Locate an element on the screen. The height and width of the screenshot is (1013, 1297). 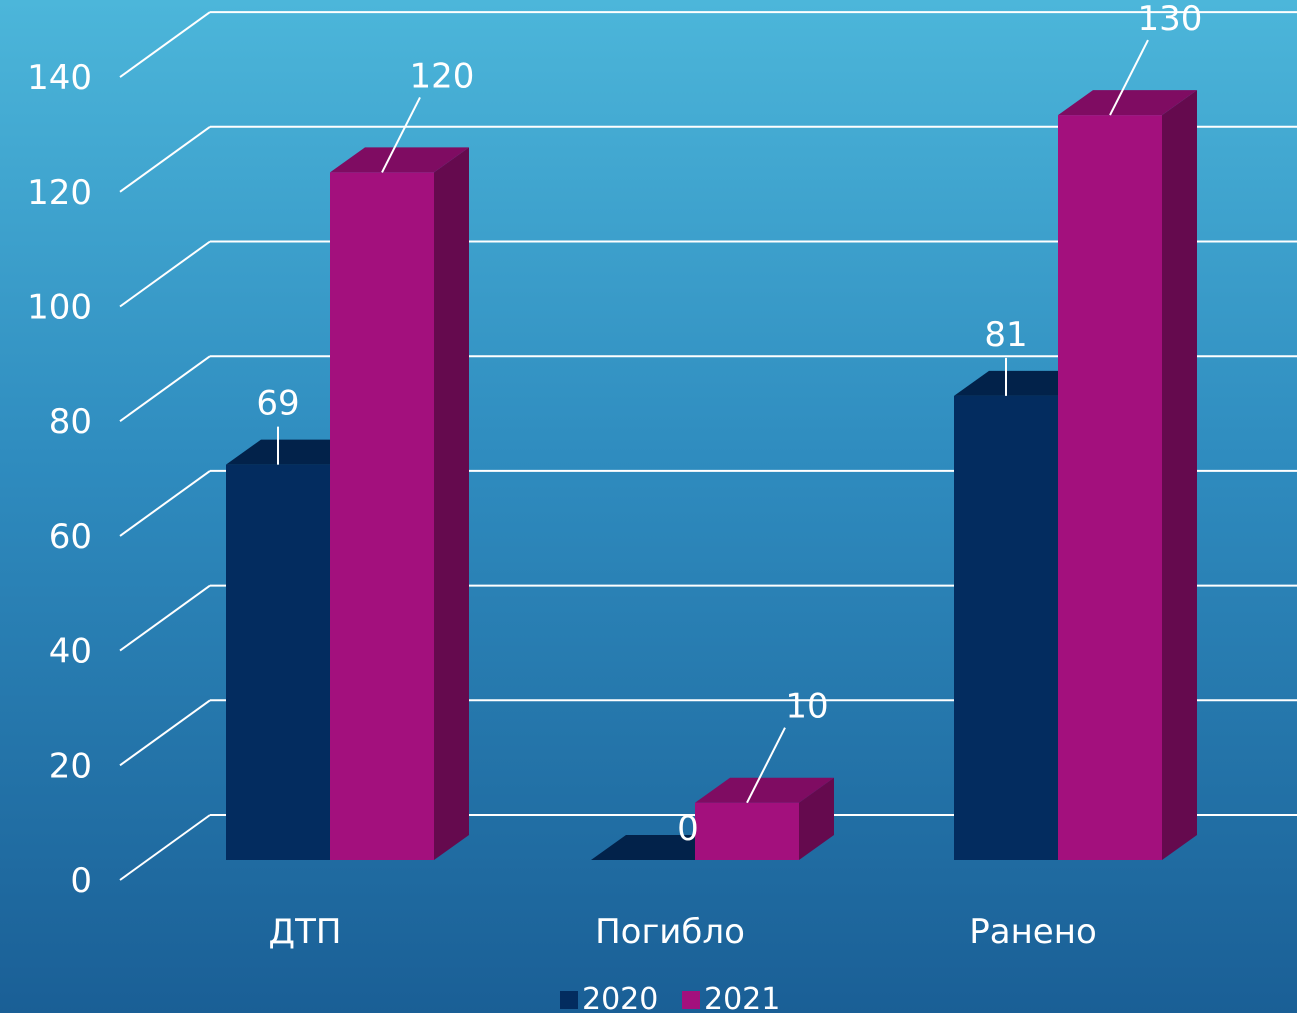
legend-label: 2021 is located at coordinates (742, 997).